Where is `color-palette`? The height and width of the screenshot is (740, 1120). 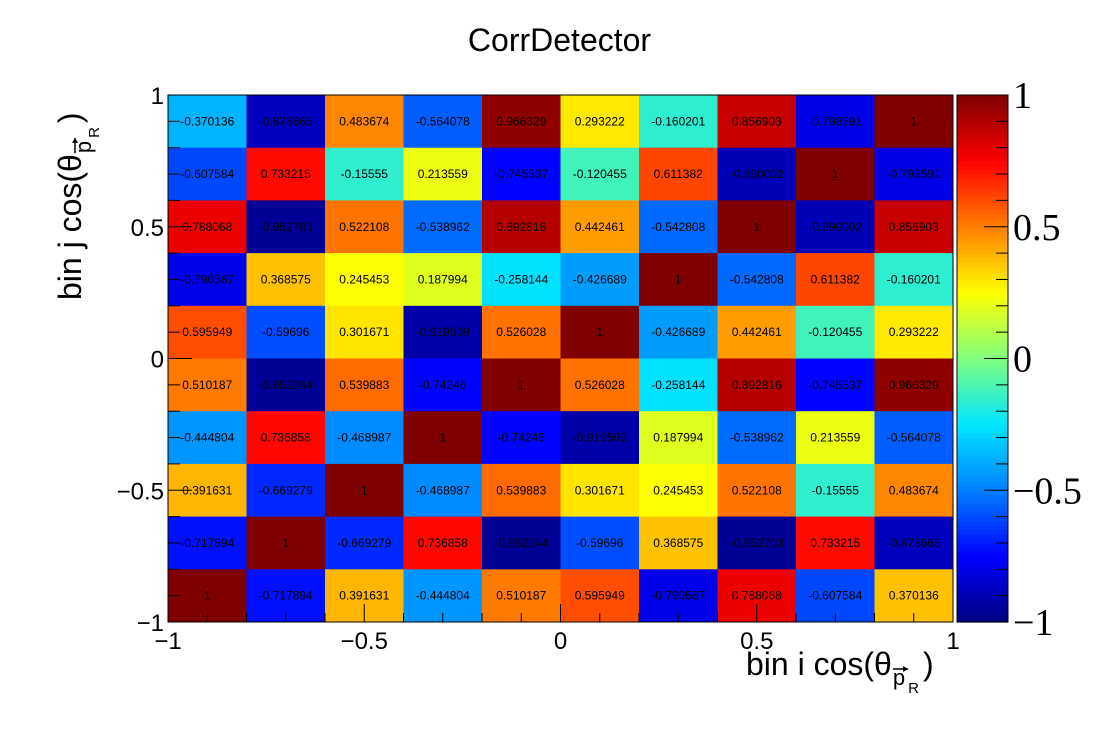 color-palette is located at coordinates (982, 358).